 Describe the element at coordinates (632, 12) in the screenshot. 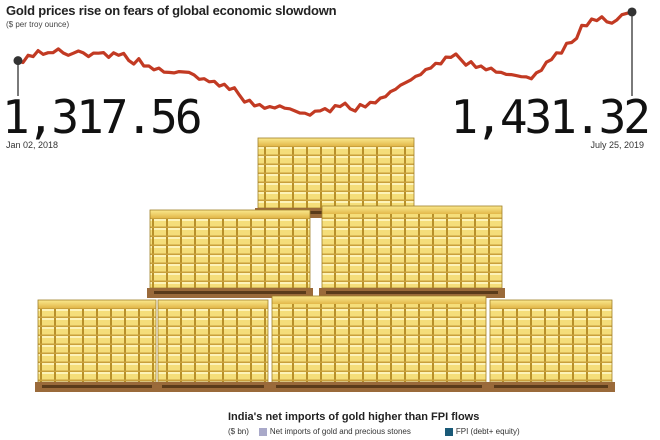

I see `end-point-marker` at that location.